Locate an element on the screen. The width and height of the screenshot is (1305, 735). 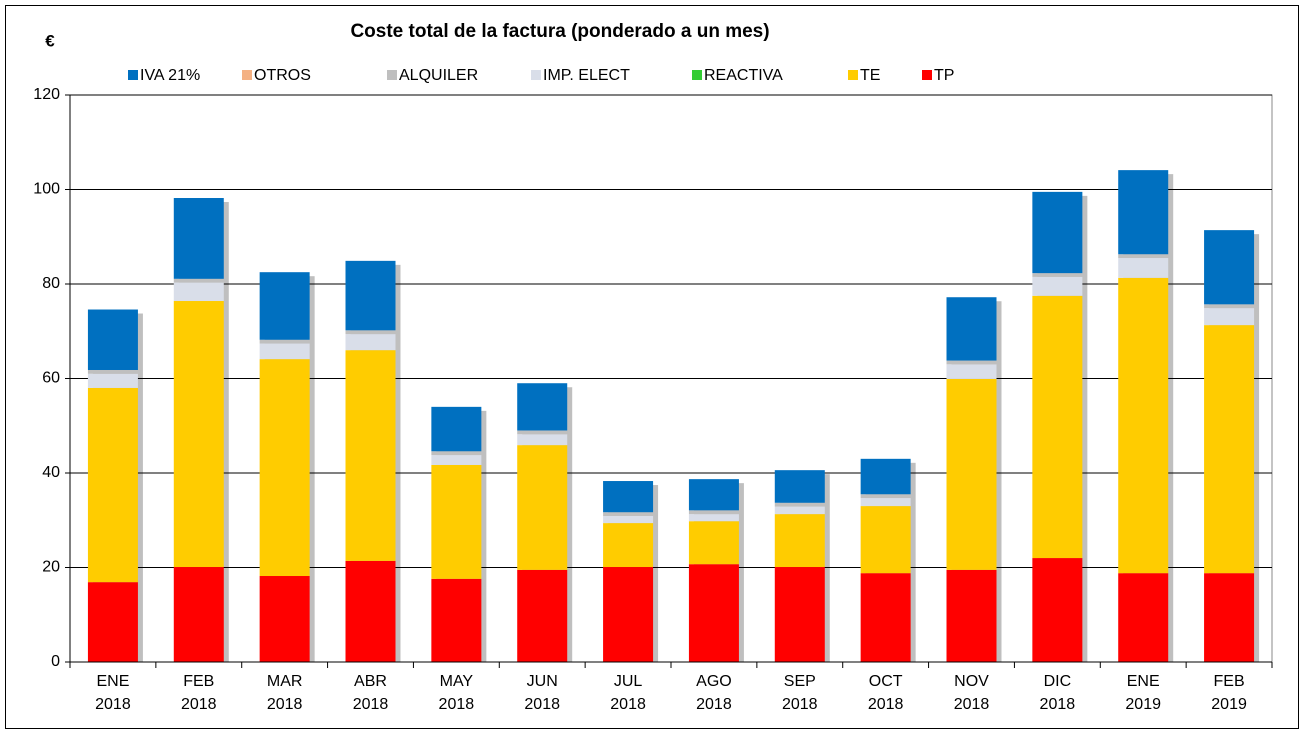
x-tick-label-line: JUN is located at coordinates (542, 681).